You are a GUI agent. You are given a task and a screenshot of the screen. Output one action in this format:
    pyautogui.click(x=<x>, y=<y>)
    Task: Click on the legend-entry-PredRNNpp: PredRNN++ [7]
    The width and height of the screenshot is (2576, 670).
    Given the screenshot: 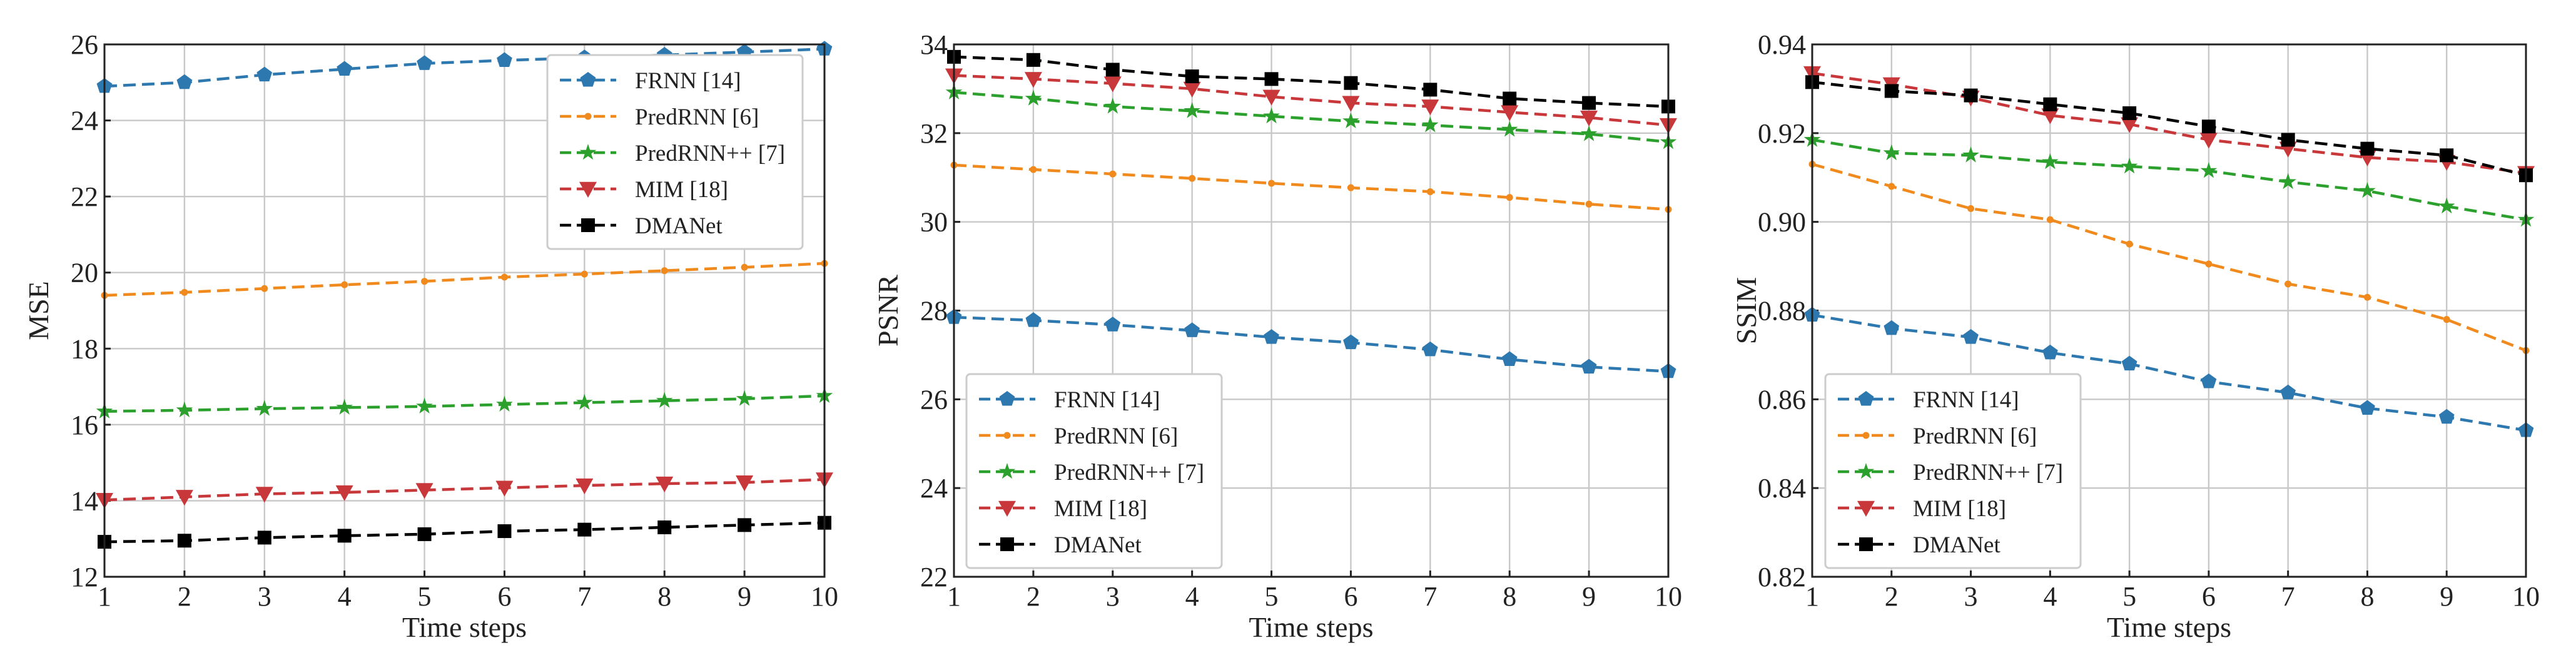 What is the action you would take?
    pyautogui.click(x=1950, y=472)
    